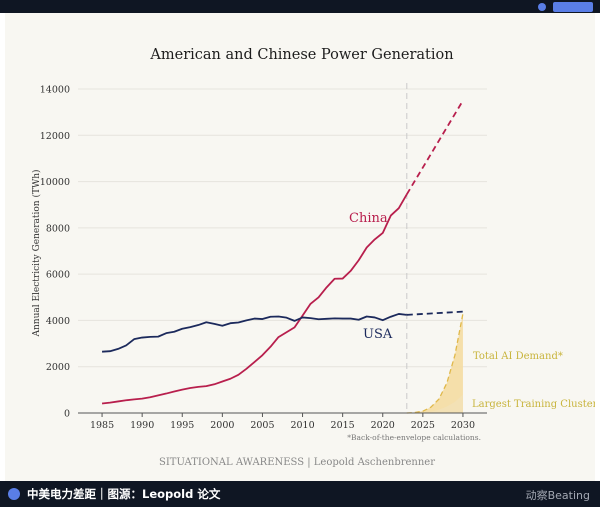  I want to click on y-tick-label: 12000, so click(55, 136).